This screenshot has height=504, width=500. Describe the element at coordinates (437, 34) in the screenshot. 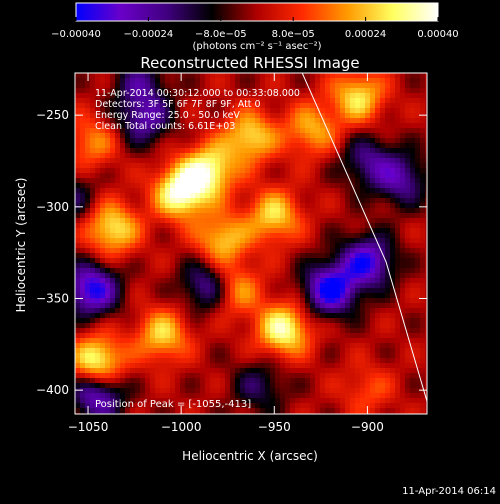

I see `colorbar-tick-label: 0.00040` at that location.